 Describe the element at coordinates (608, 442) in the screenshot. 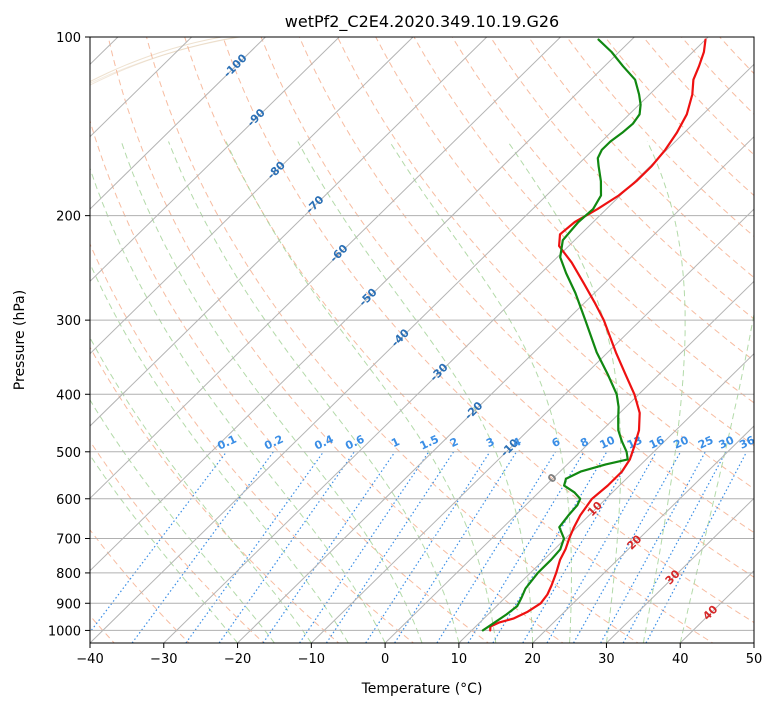

I see `mixing-ratio-label: 10` at that location.